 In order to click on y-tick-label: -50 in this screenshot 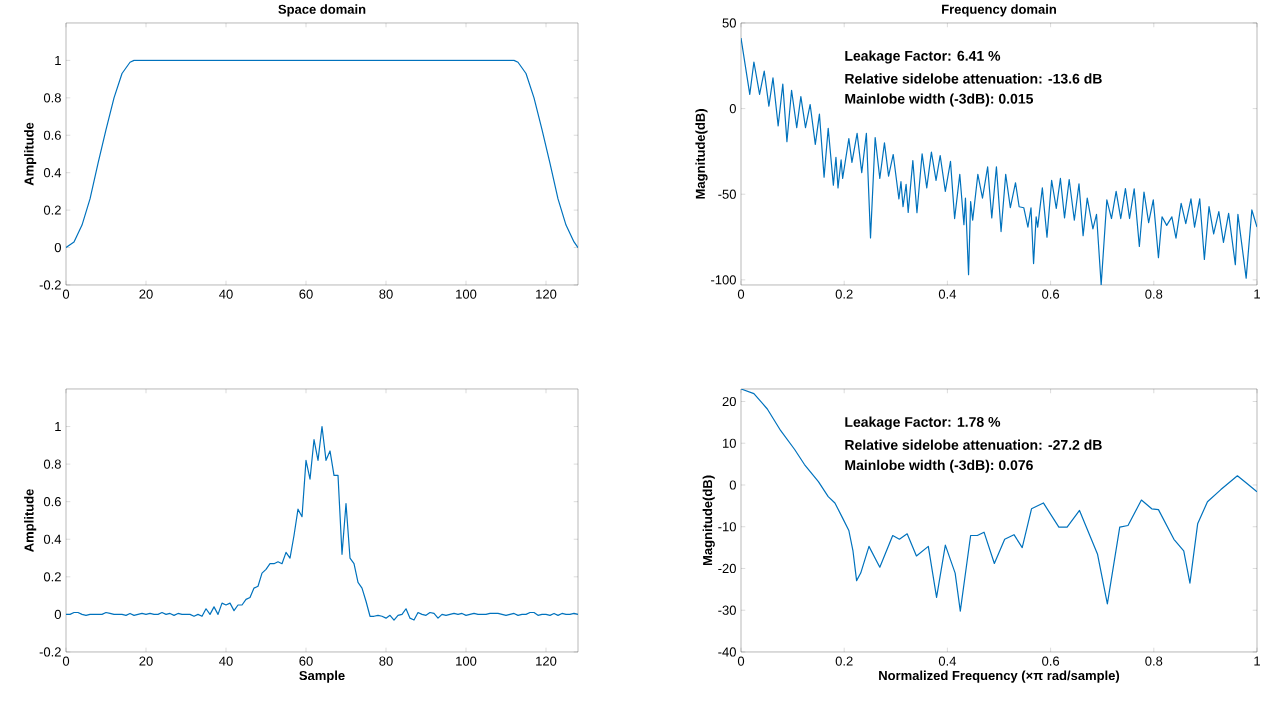, I will do `click(727, 194)`.